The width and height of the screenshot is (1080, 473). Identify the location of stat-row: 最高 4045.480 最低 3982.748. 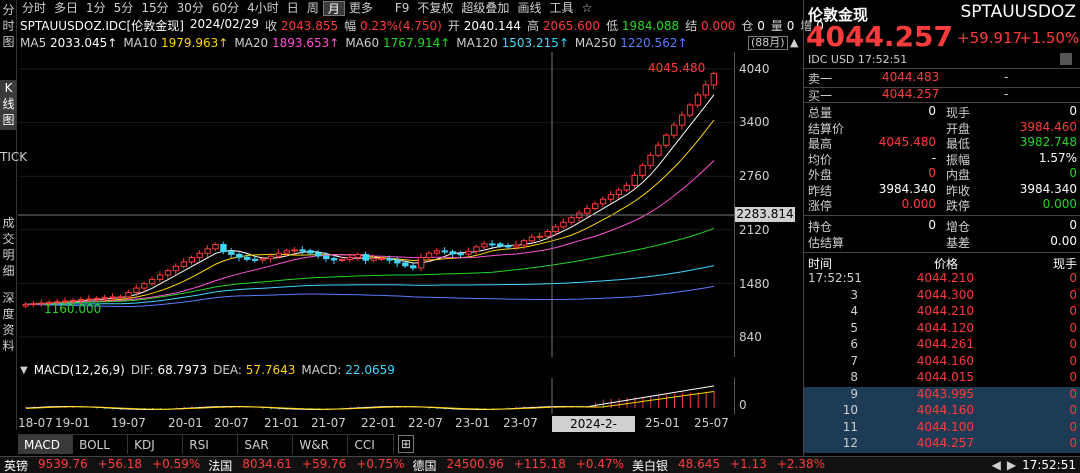
(942, 143).